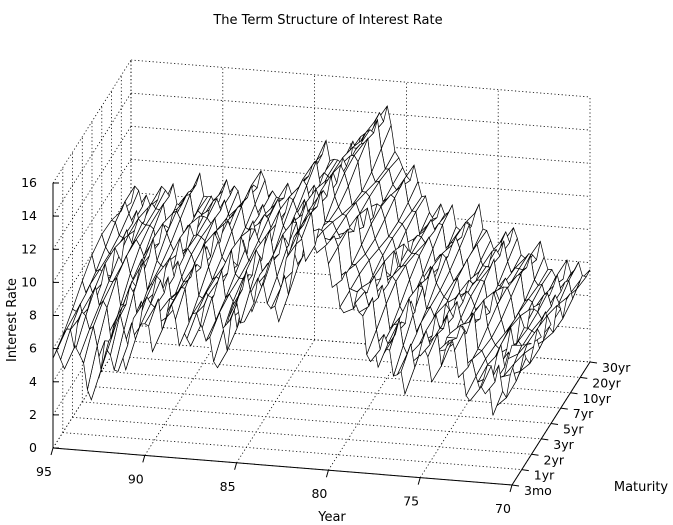 The height and width of the screenshot is (525, 673). Describe the element at coordinates (12, 320) in the screenshot. I see `z-axis-label: Interest Rate` at that location.